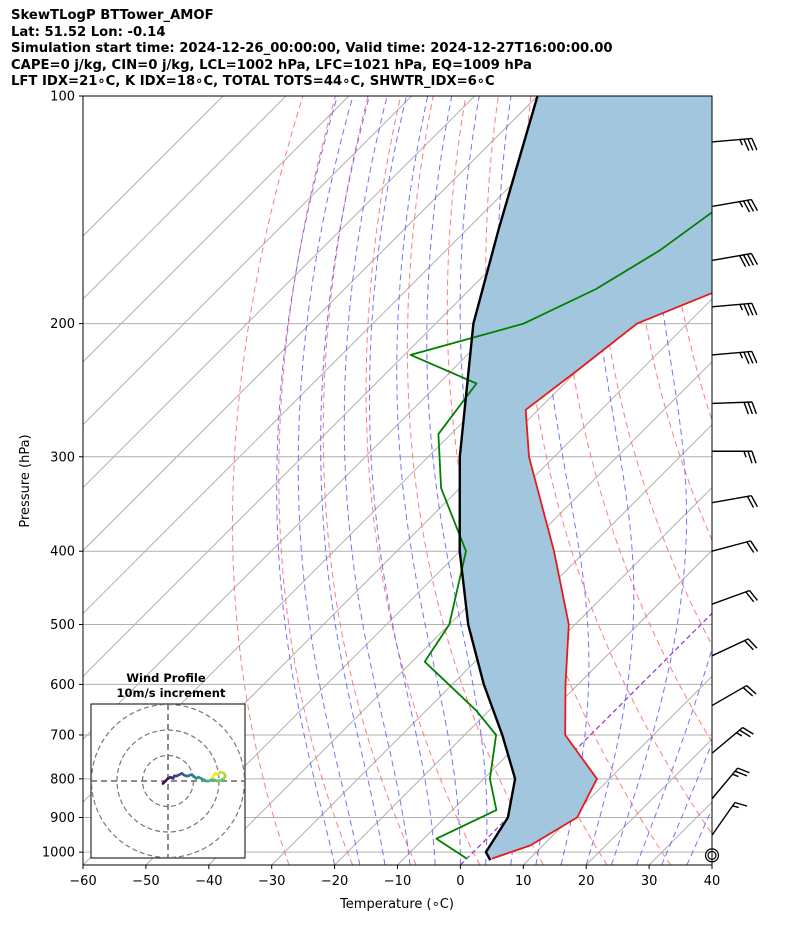 The image size is (794, 937). What do you see at coordinates (82, 881) in the screenshot?
I see `x-tick-label: −60` at bounding box center [82, 881].